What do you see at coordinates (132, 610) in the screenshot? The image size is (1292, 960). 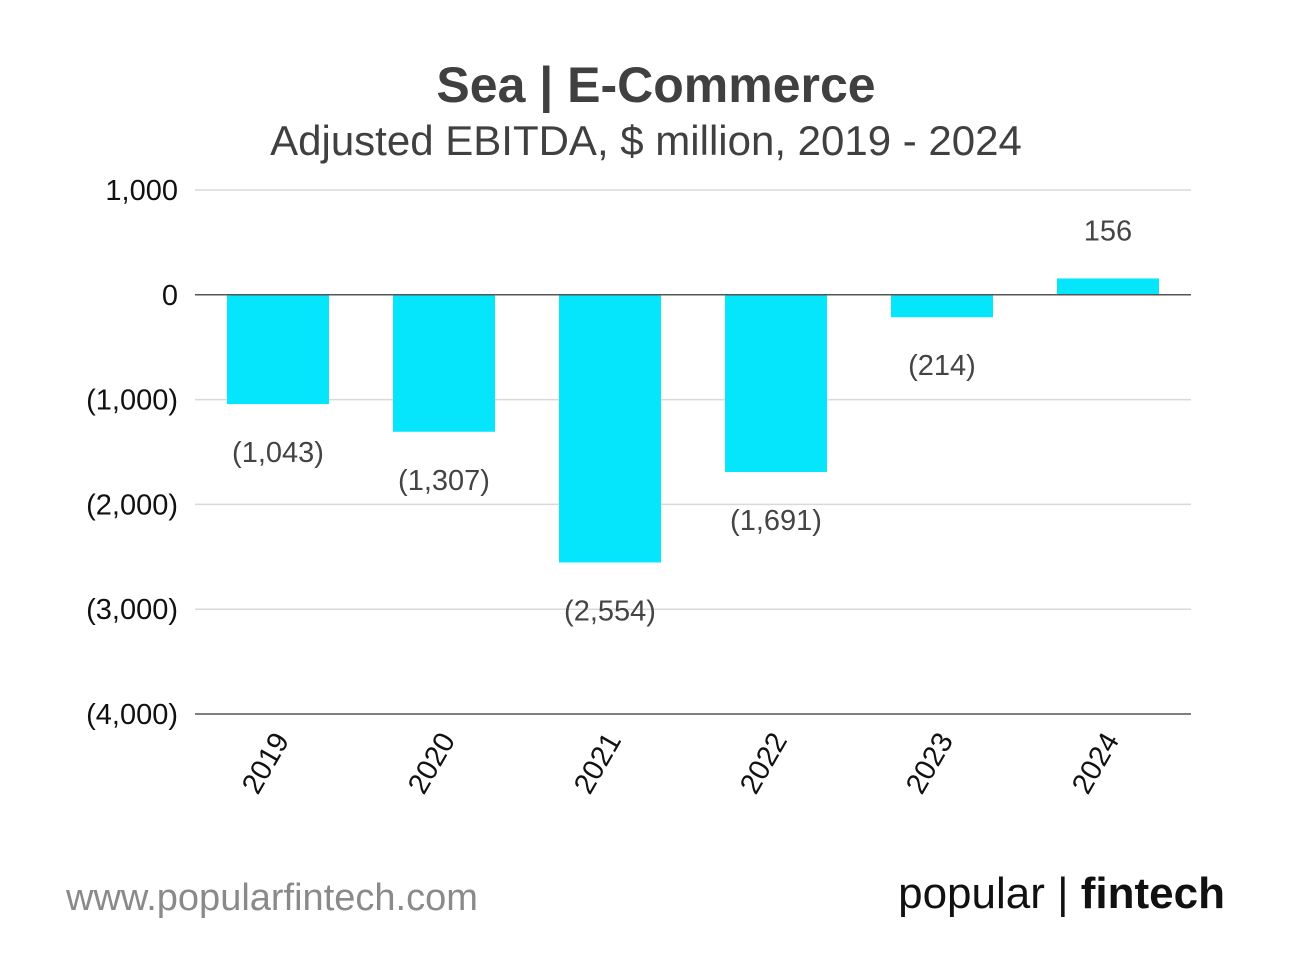 I see `y-tick-label: (3,000)` at bounding box center [132, 610].